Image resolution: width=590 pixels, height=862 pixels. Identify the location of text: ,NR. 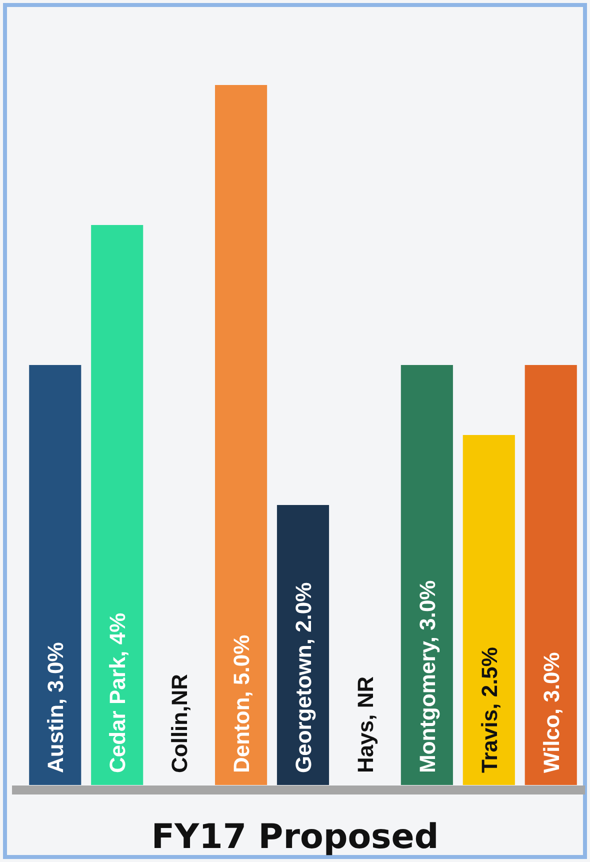
(179, 693).